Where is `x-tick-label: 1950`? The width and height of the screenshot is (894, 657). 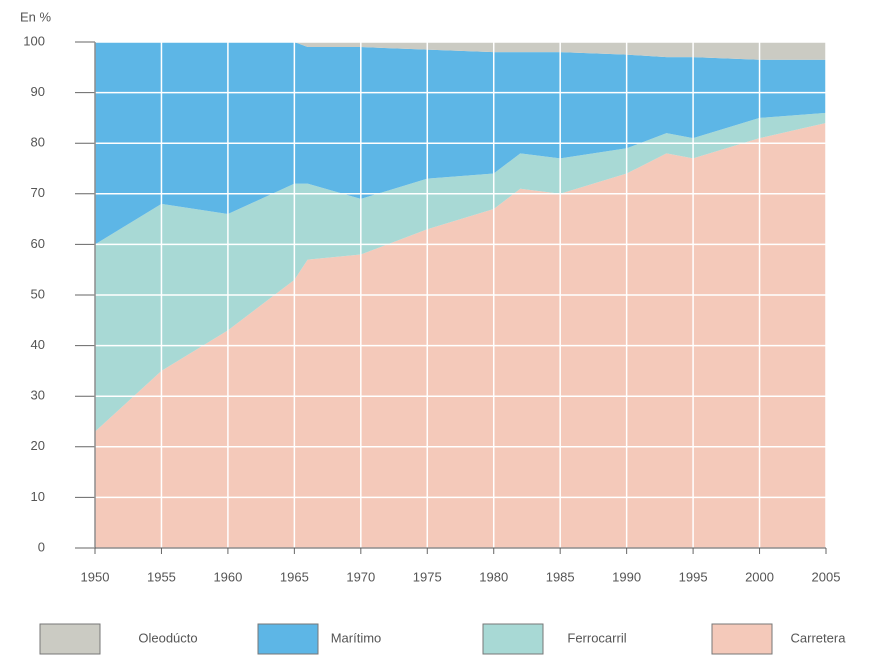 x-tick-label: 1950 is located at coordinates (95, 576).